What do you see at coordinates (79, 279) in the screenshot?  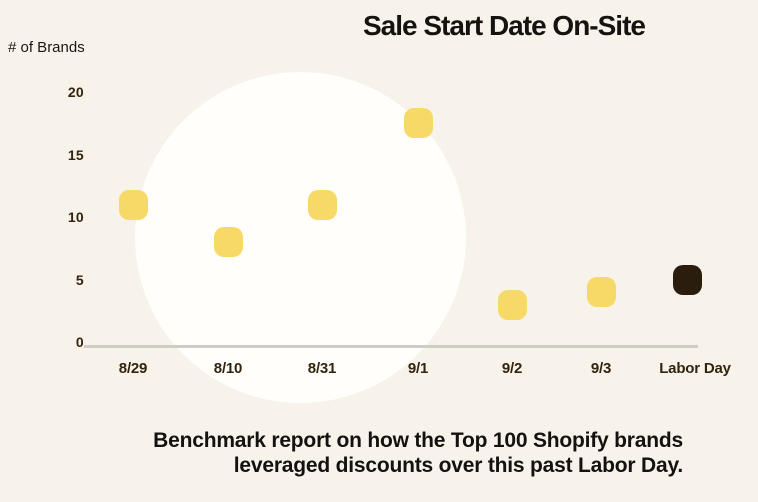 I see `y-tick-label: 5` at bounding box center [79, 279].